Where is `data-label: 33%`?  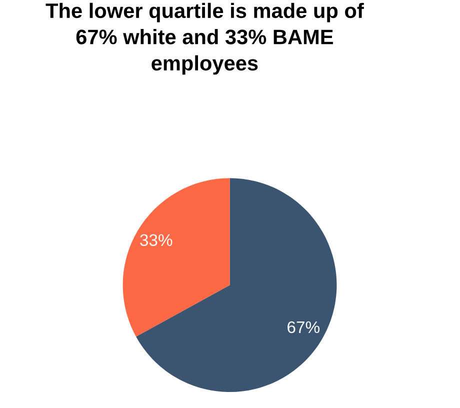
data-label: 33% is located at coordinates (156, 240).